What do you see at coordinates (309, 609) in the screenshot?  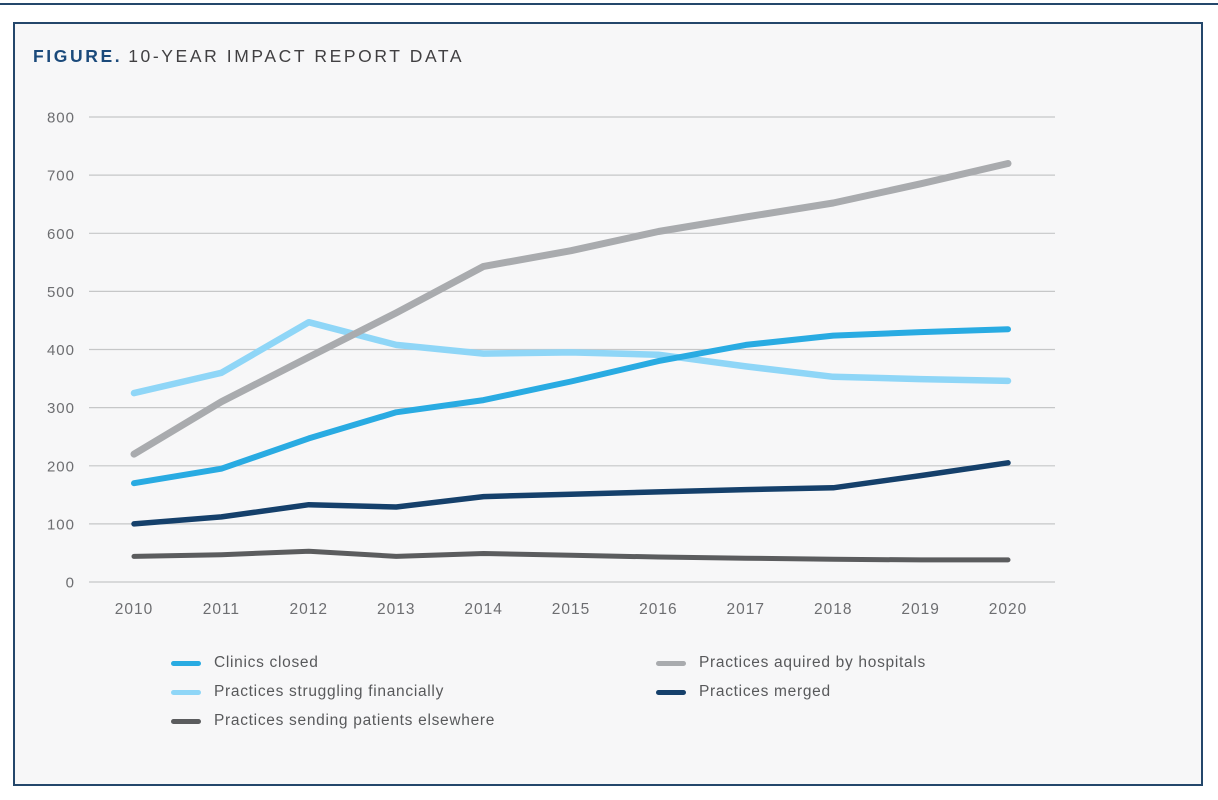 I see `x-tick-label: 2012` at bounding box center [309, 609].